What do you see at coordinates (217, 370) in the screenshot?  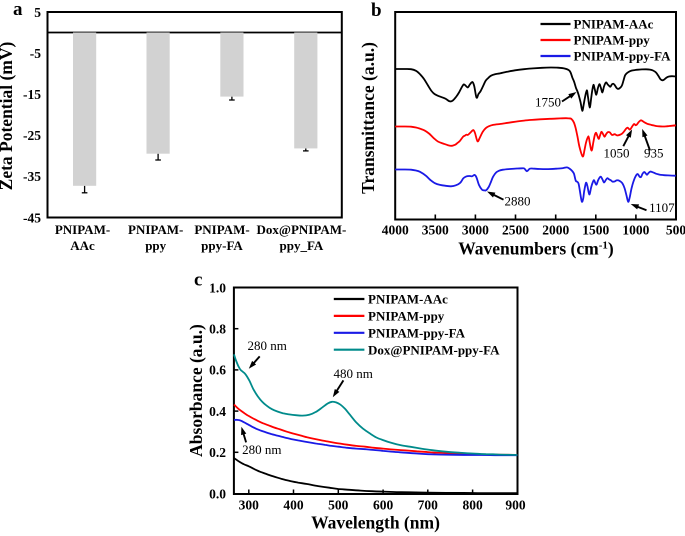 I see `svg-text: 0.6` at bounding box center [217, 370].